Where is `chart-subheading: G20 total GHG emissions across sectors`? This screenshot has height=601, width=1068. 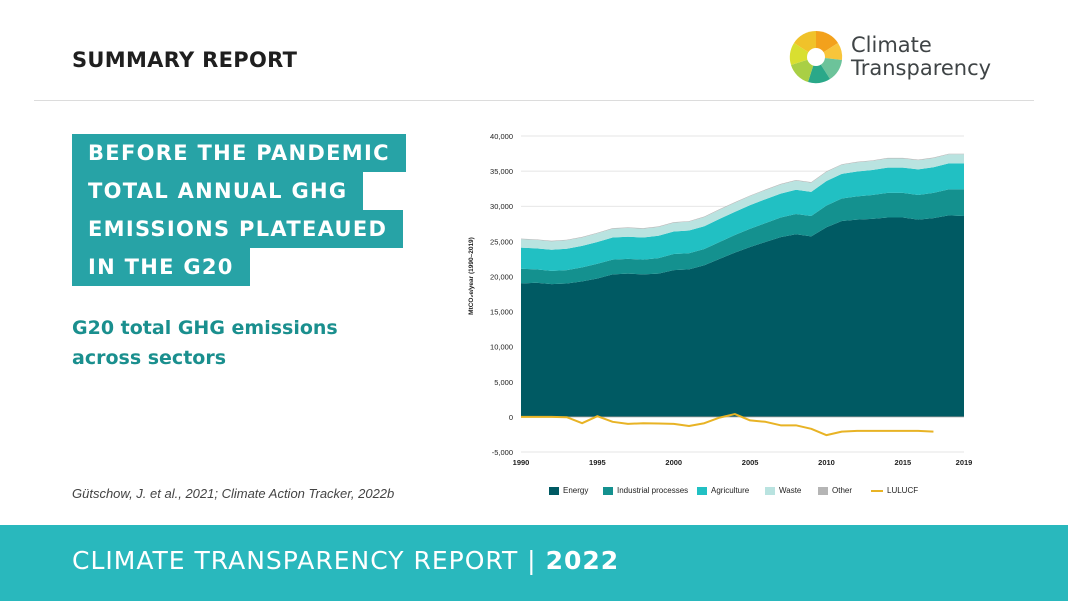
chart-subheading: G20 total GHG emissions across sectors is located at coordinates (205, 343).